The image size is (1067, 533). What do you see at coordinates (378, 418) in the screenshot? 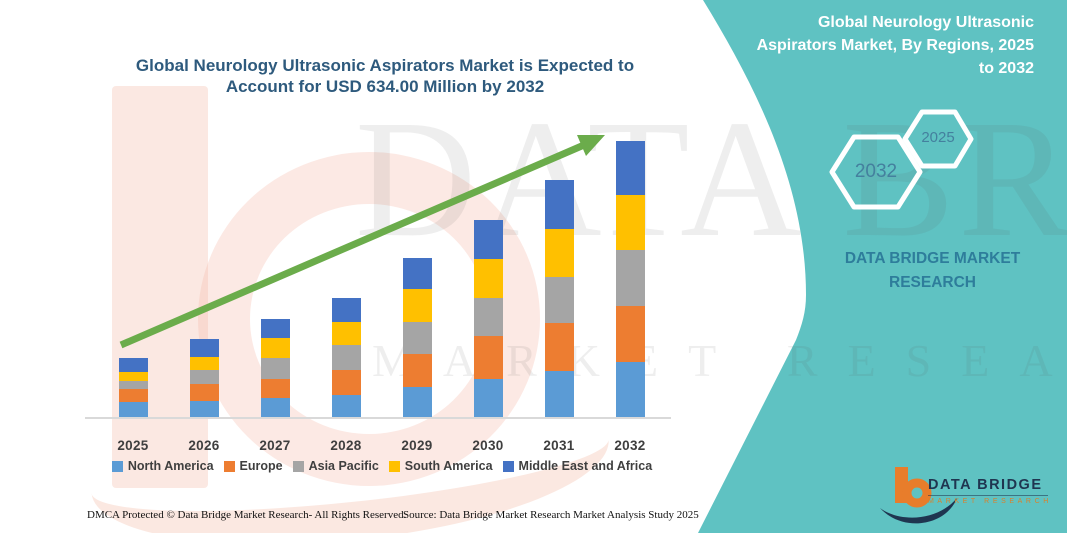
I see `x-axis-line` at bounding box center [378, 418].